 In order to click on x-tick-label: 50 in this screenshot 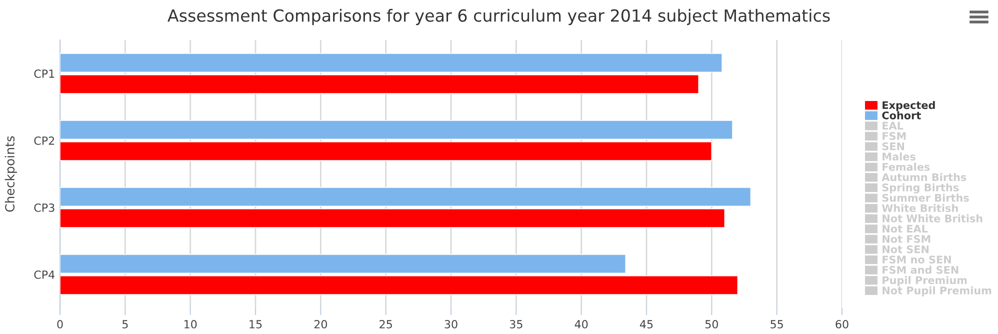, I will do `click(711, 324)`.